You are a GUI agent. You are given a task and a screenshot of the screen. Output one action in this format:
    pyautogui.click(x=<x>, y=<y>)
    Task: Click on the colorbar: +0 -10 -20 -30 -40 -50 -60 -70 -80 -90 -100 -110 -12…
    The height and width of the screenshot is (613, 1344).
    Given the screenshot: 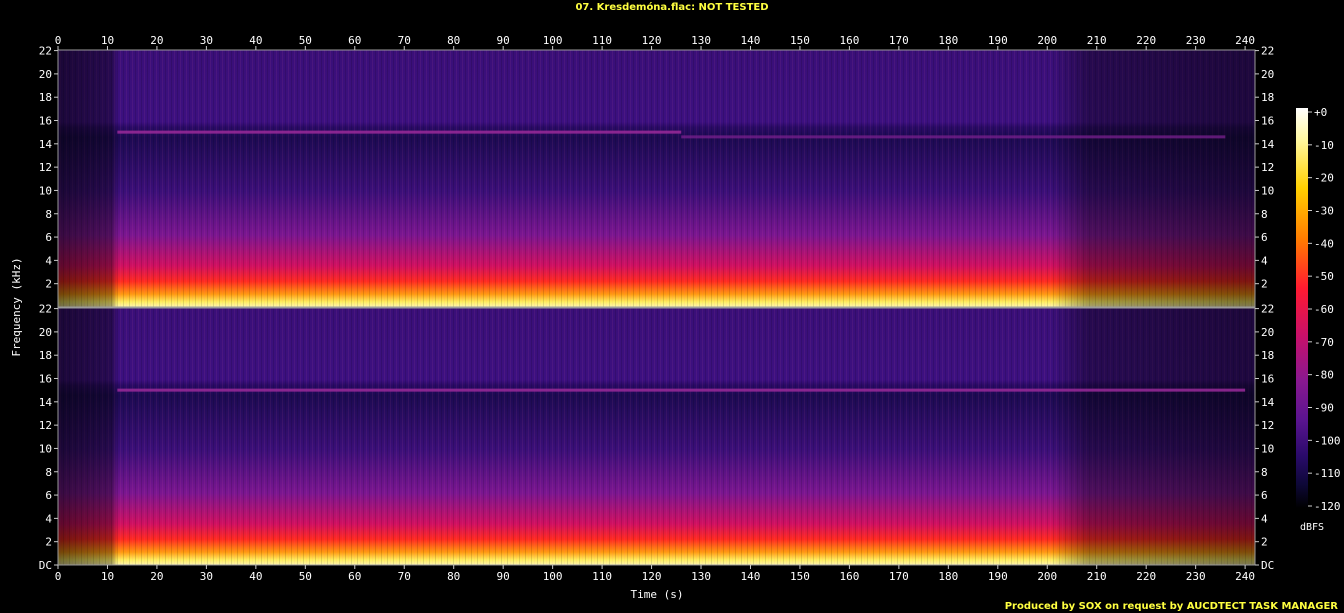 What is the action you would take?
    pyautogui.click(x=1318, y=319)
    